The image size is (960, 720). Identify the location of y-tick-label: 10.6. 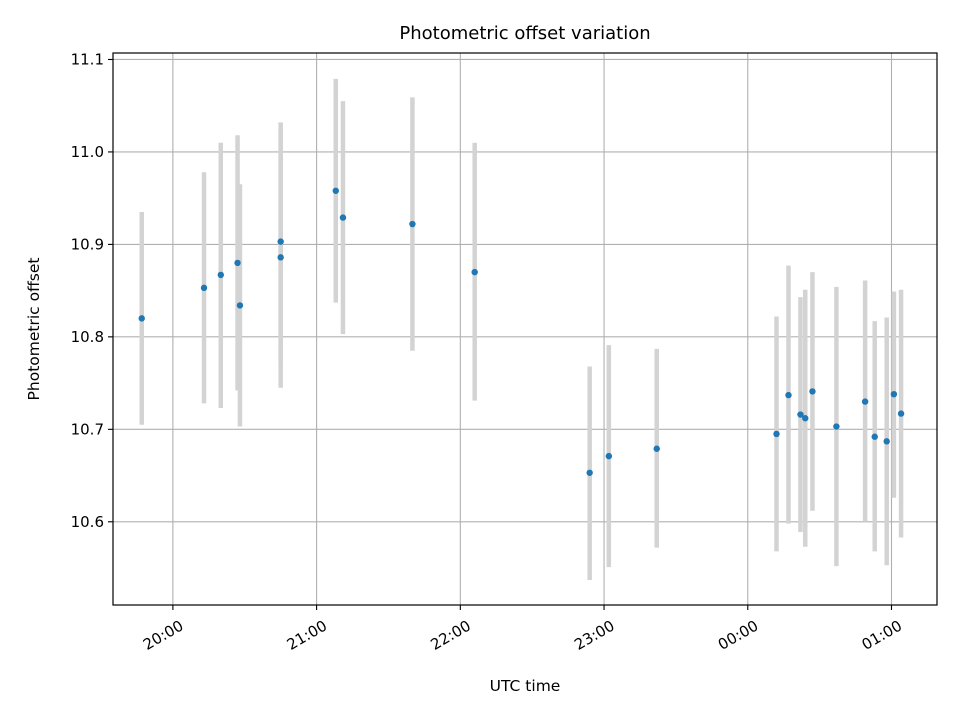
(87, 522).